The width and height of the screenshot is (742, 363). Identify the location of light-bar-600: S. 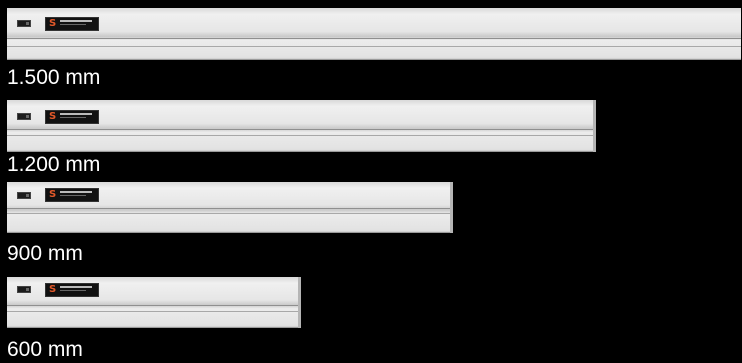
(154, 302).